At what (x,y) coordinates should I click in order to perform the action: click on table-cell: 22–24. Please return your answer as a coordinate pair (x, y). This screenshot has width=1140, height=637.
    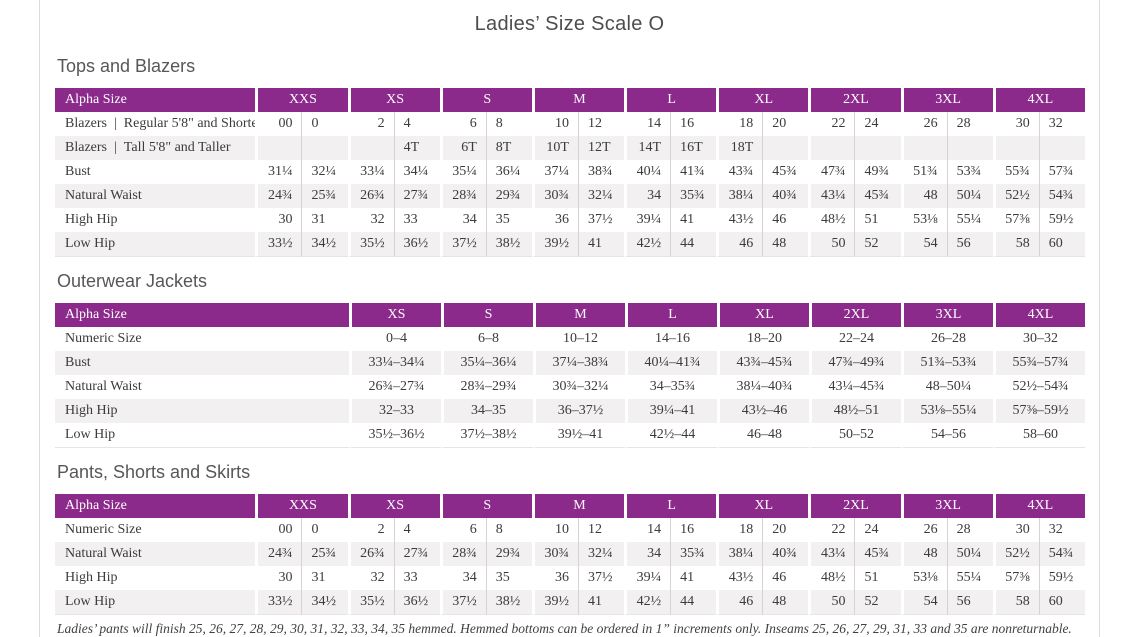
    Looking at the image, I should click on (855, 339).